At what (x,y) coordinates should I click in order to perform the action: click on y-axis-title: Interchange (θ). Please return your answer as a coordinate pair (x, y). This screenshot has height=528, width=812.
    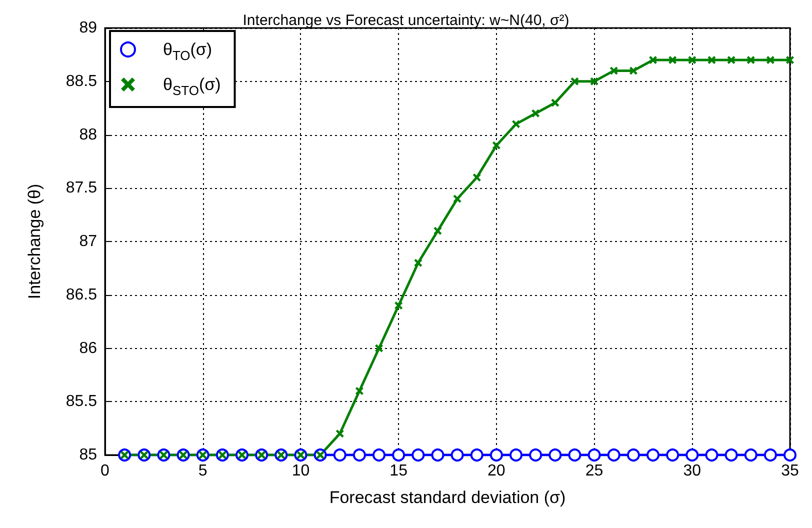
    Looking at the image, I should click on (34, 242).